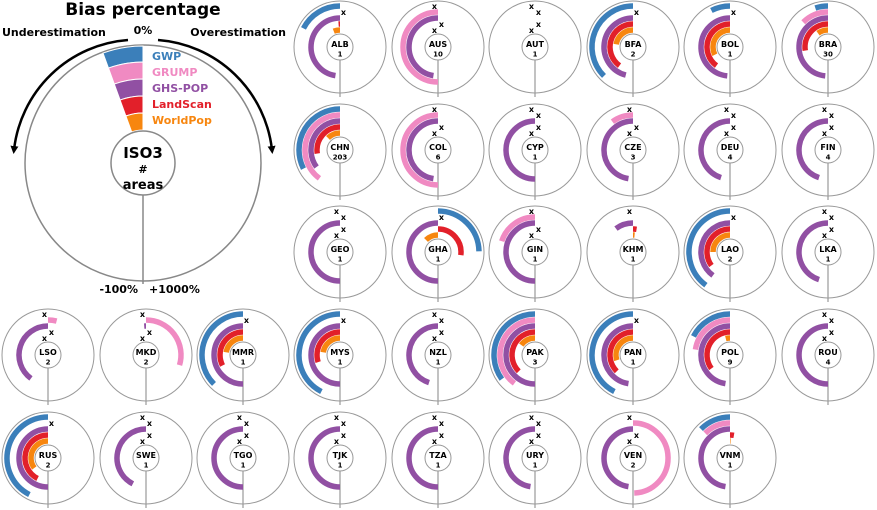  I want to click on country-code: MYS, so click(340, 352).